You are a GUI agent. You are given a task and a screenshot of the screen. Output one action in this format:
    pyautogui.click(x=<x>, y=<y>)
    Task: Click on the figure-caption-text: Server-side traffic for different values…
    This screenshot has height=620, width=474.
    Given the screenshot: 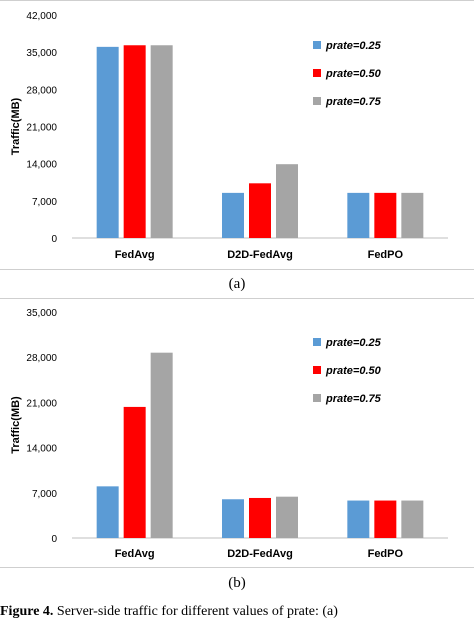 What is the action you would take?
    pyautogui.click(x=195, y=611)
    